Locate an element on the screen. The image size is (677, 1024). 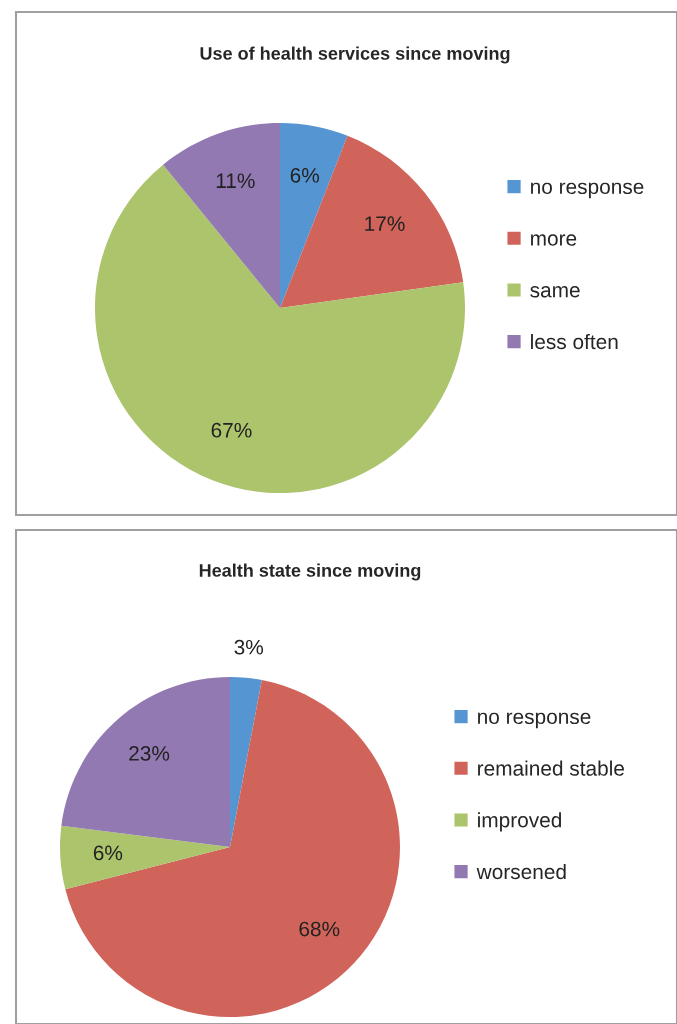
data-label: 23% is located at coordinates (149, 753).